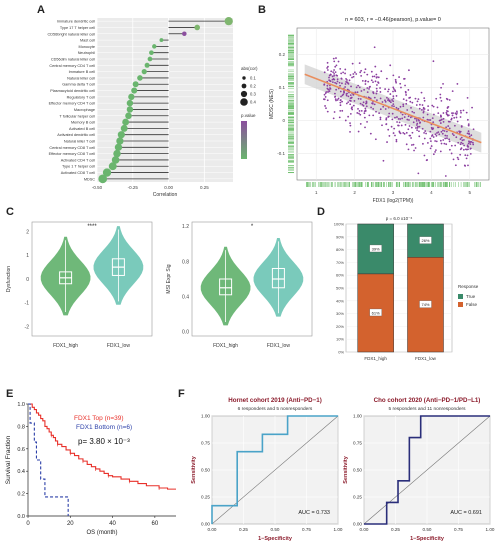  What do you see at coordinates (21, 517) in the screenshot?
I see `y-tick-label: 0.0` at bounding box center [21, 517].